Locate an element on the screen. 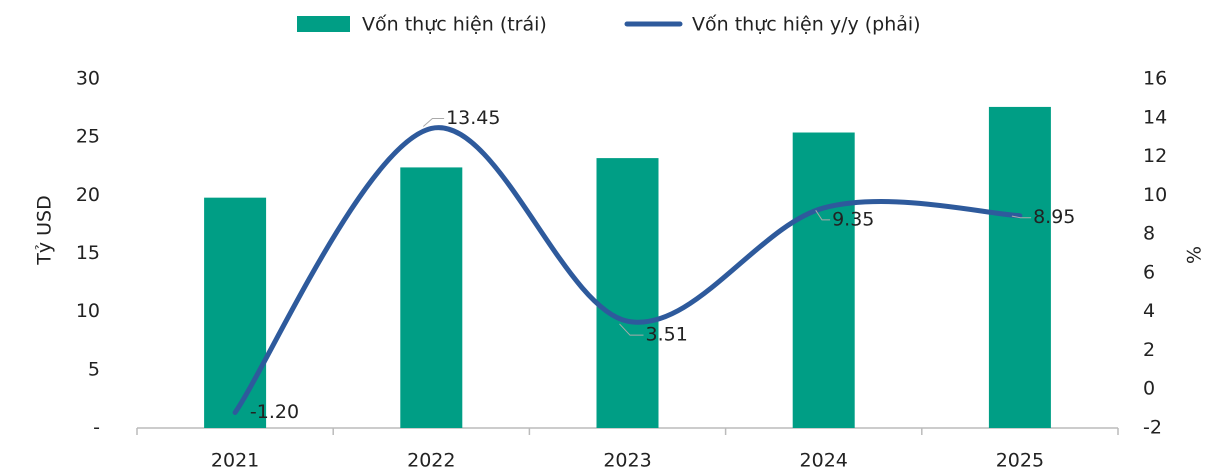 This screenshot has width=1230, height=472. legend-swatch is located at coordinates (323, 24).